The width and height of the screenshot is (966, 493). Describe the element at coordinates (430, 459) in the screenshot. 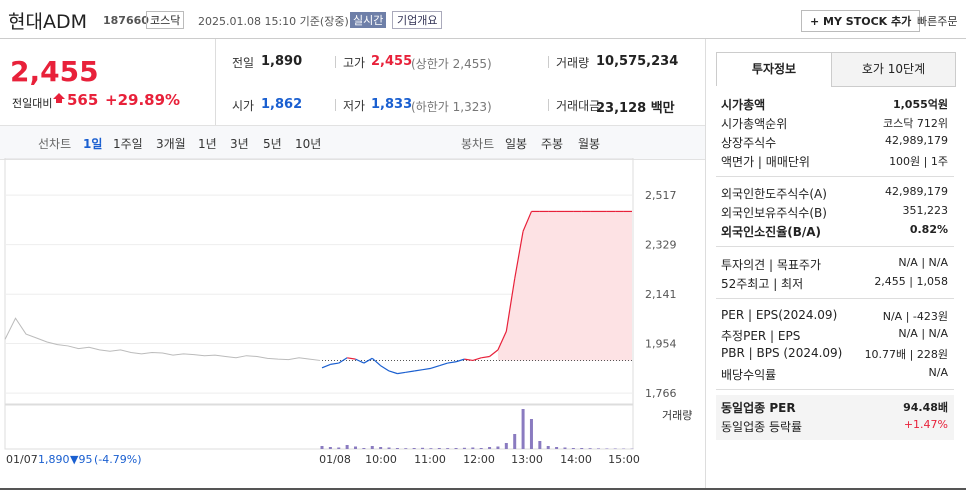

I see `x-tick-label: 11:00` at that location.